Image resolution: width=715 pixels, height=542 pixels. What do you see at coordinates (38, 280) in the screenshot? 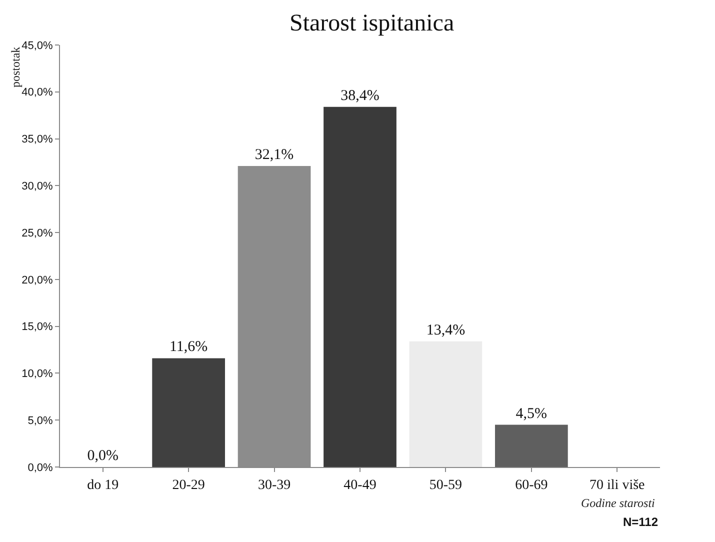
I see `y-tick-label: 20,0%` at bounding box center [38, 280].